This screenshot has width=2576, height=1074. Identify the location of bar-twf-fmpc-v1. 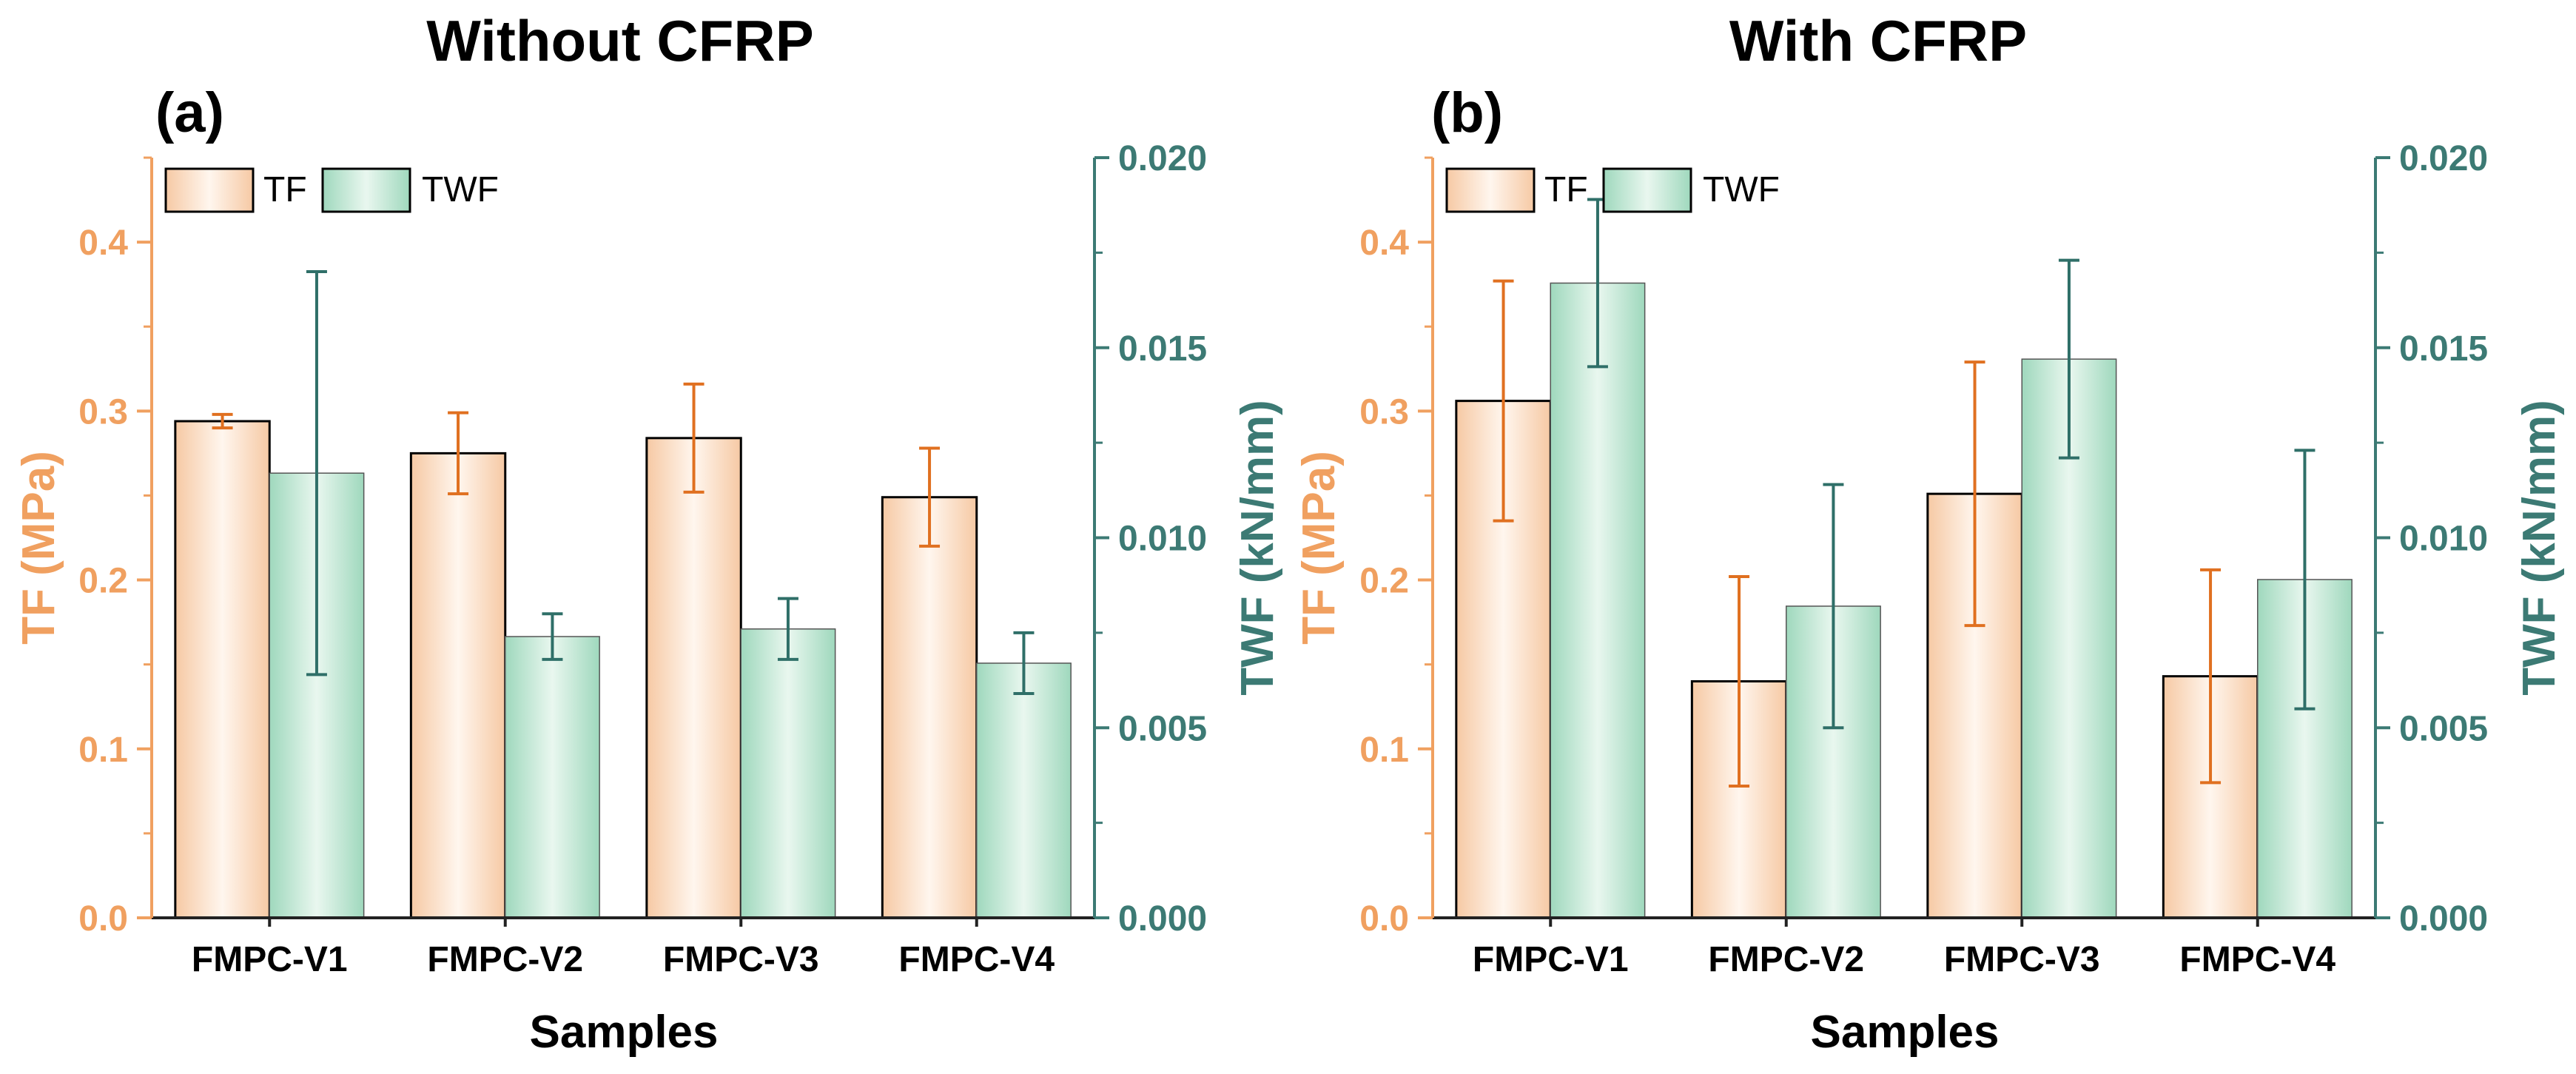
(1598, 600).